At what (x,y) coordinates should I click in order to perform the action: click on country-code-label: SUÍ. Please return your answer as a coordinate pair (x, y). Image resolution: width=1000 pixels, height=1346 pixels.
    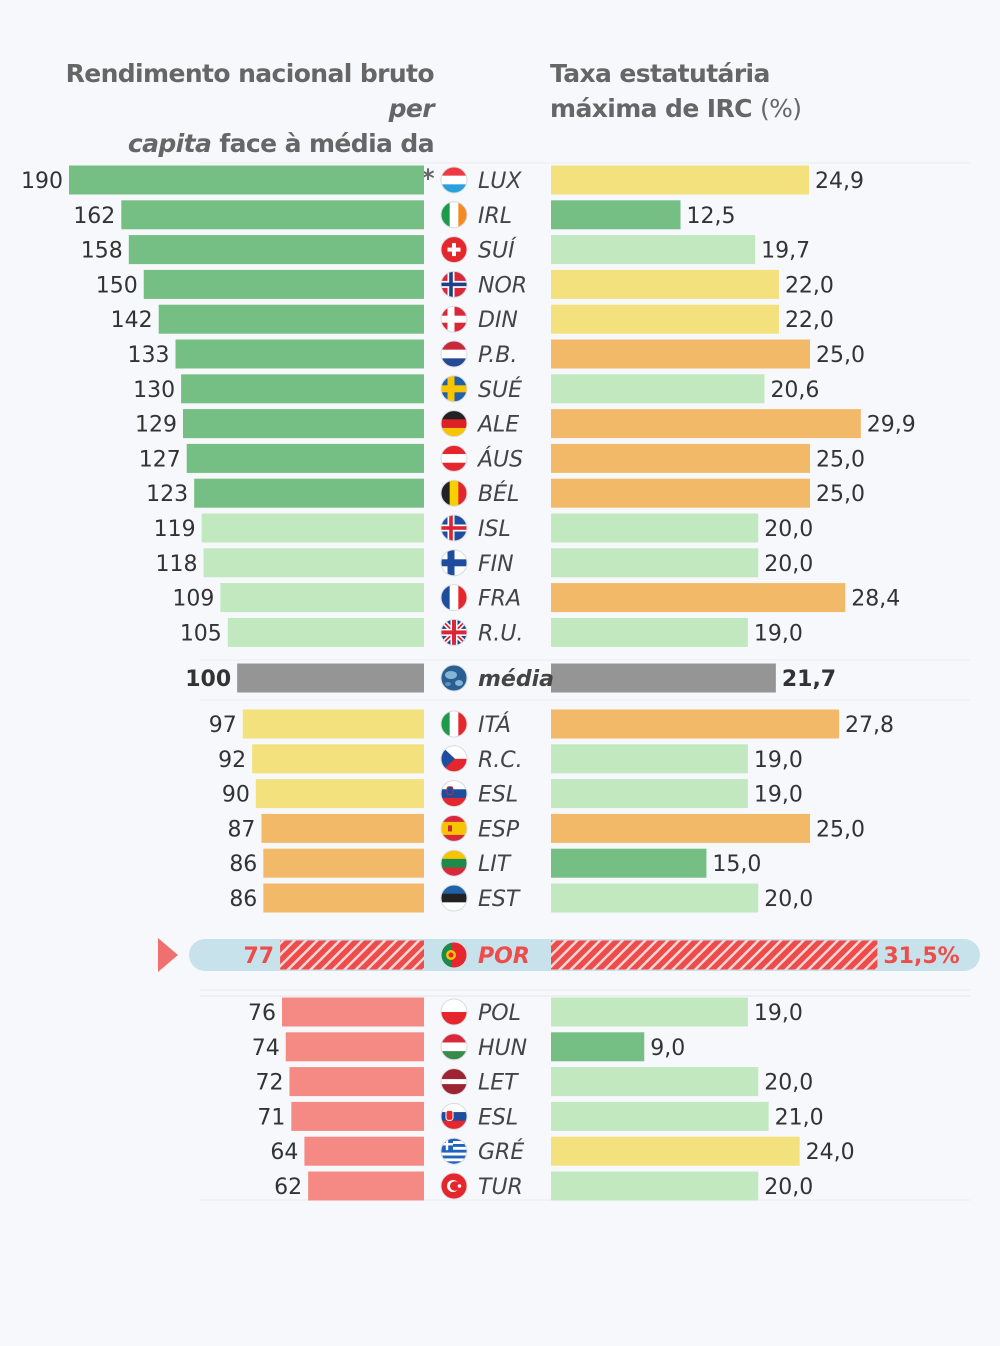
    Looking at the image, I should click on (497, 251).